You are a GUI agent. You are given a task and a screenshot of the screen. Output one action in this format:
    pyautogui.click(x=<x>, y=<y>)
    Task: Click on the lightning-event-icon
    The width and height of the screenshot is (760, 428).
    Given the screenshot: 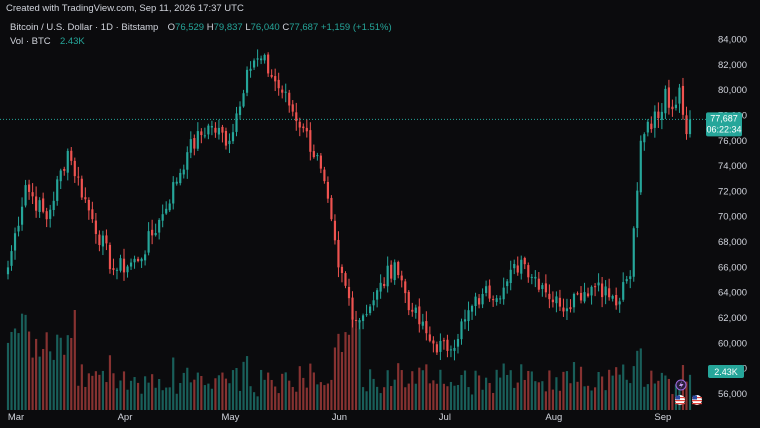 What is the action you would take?
    pyautogui.click(x=681, y=385)
    